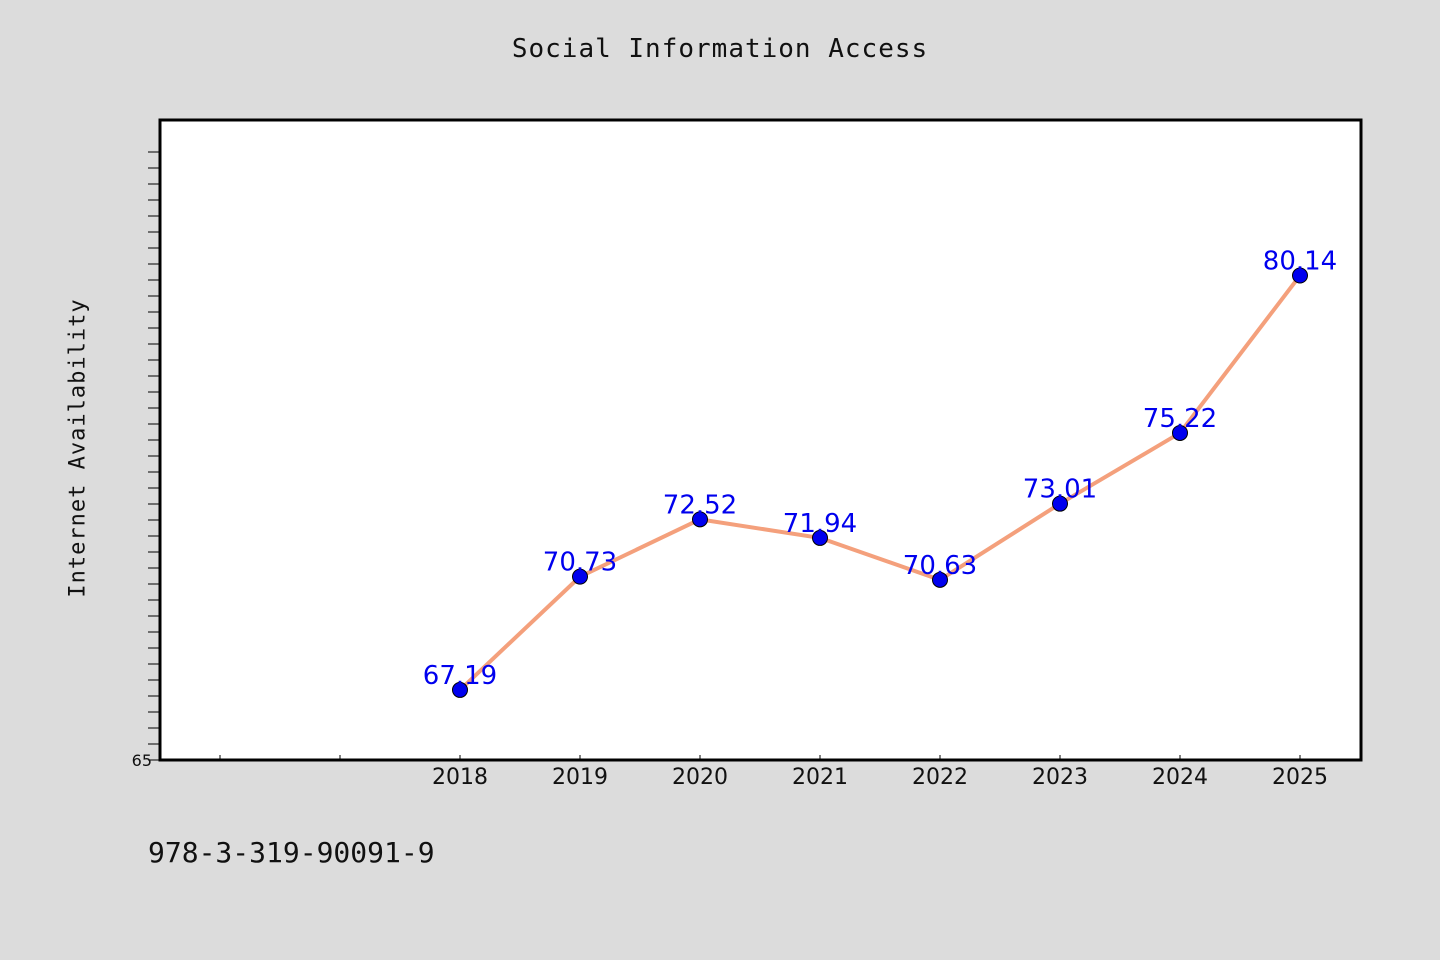  Describe the element at coordinates (460, 777) in the screenshot. I see `x-tick-label: 2018` at that location.